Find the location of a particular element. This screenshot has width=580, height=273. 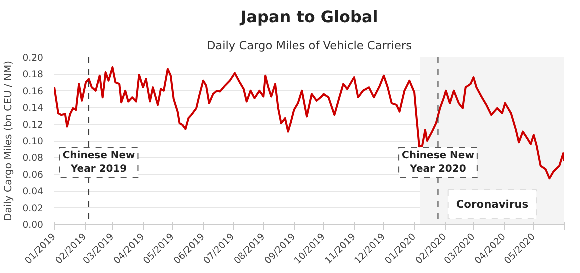

ref-line-label: Chinese New Year 2019 is located at coordinates (99, 162).